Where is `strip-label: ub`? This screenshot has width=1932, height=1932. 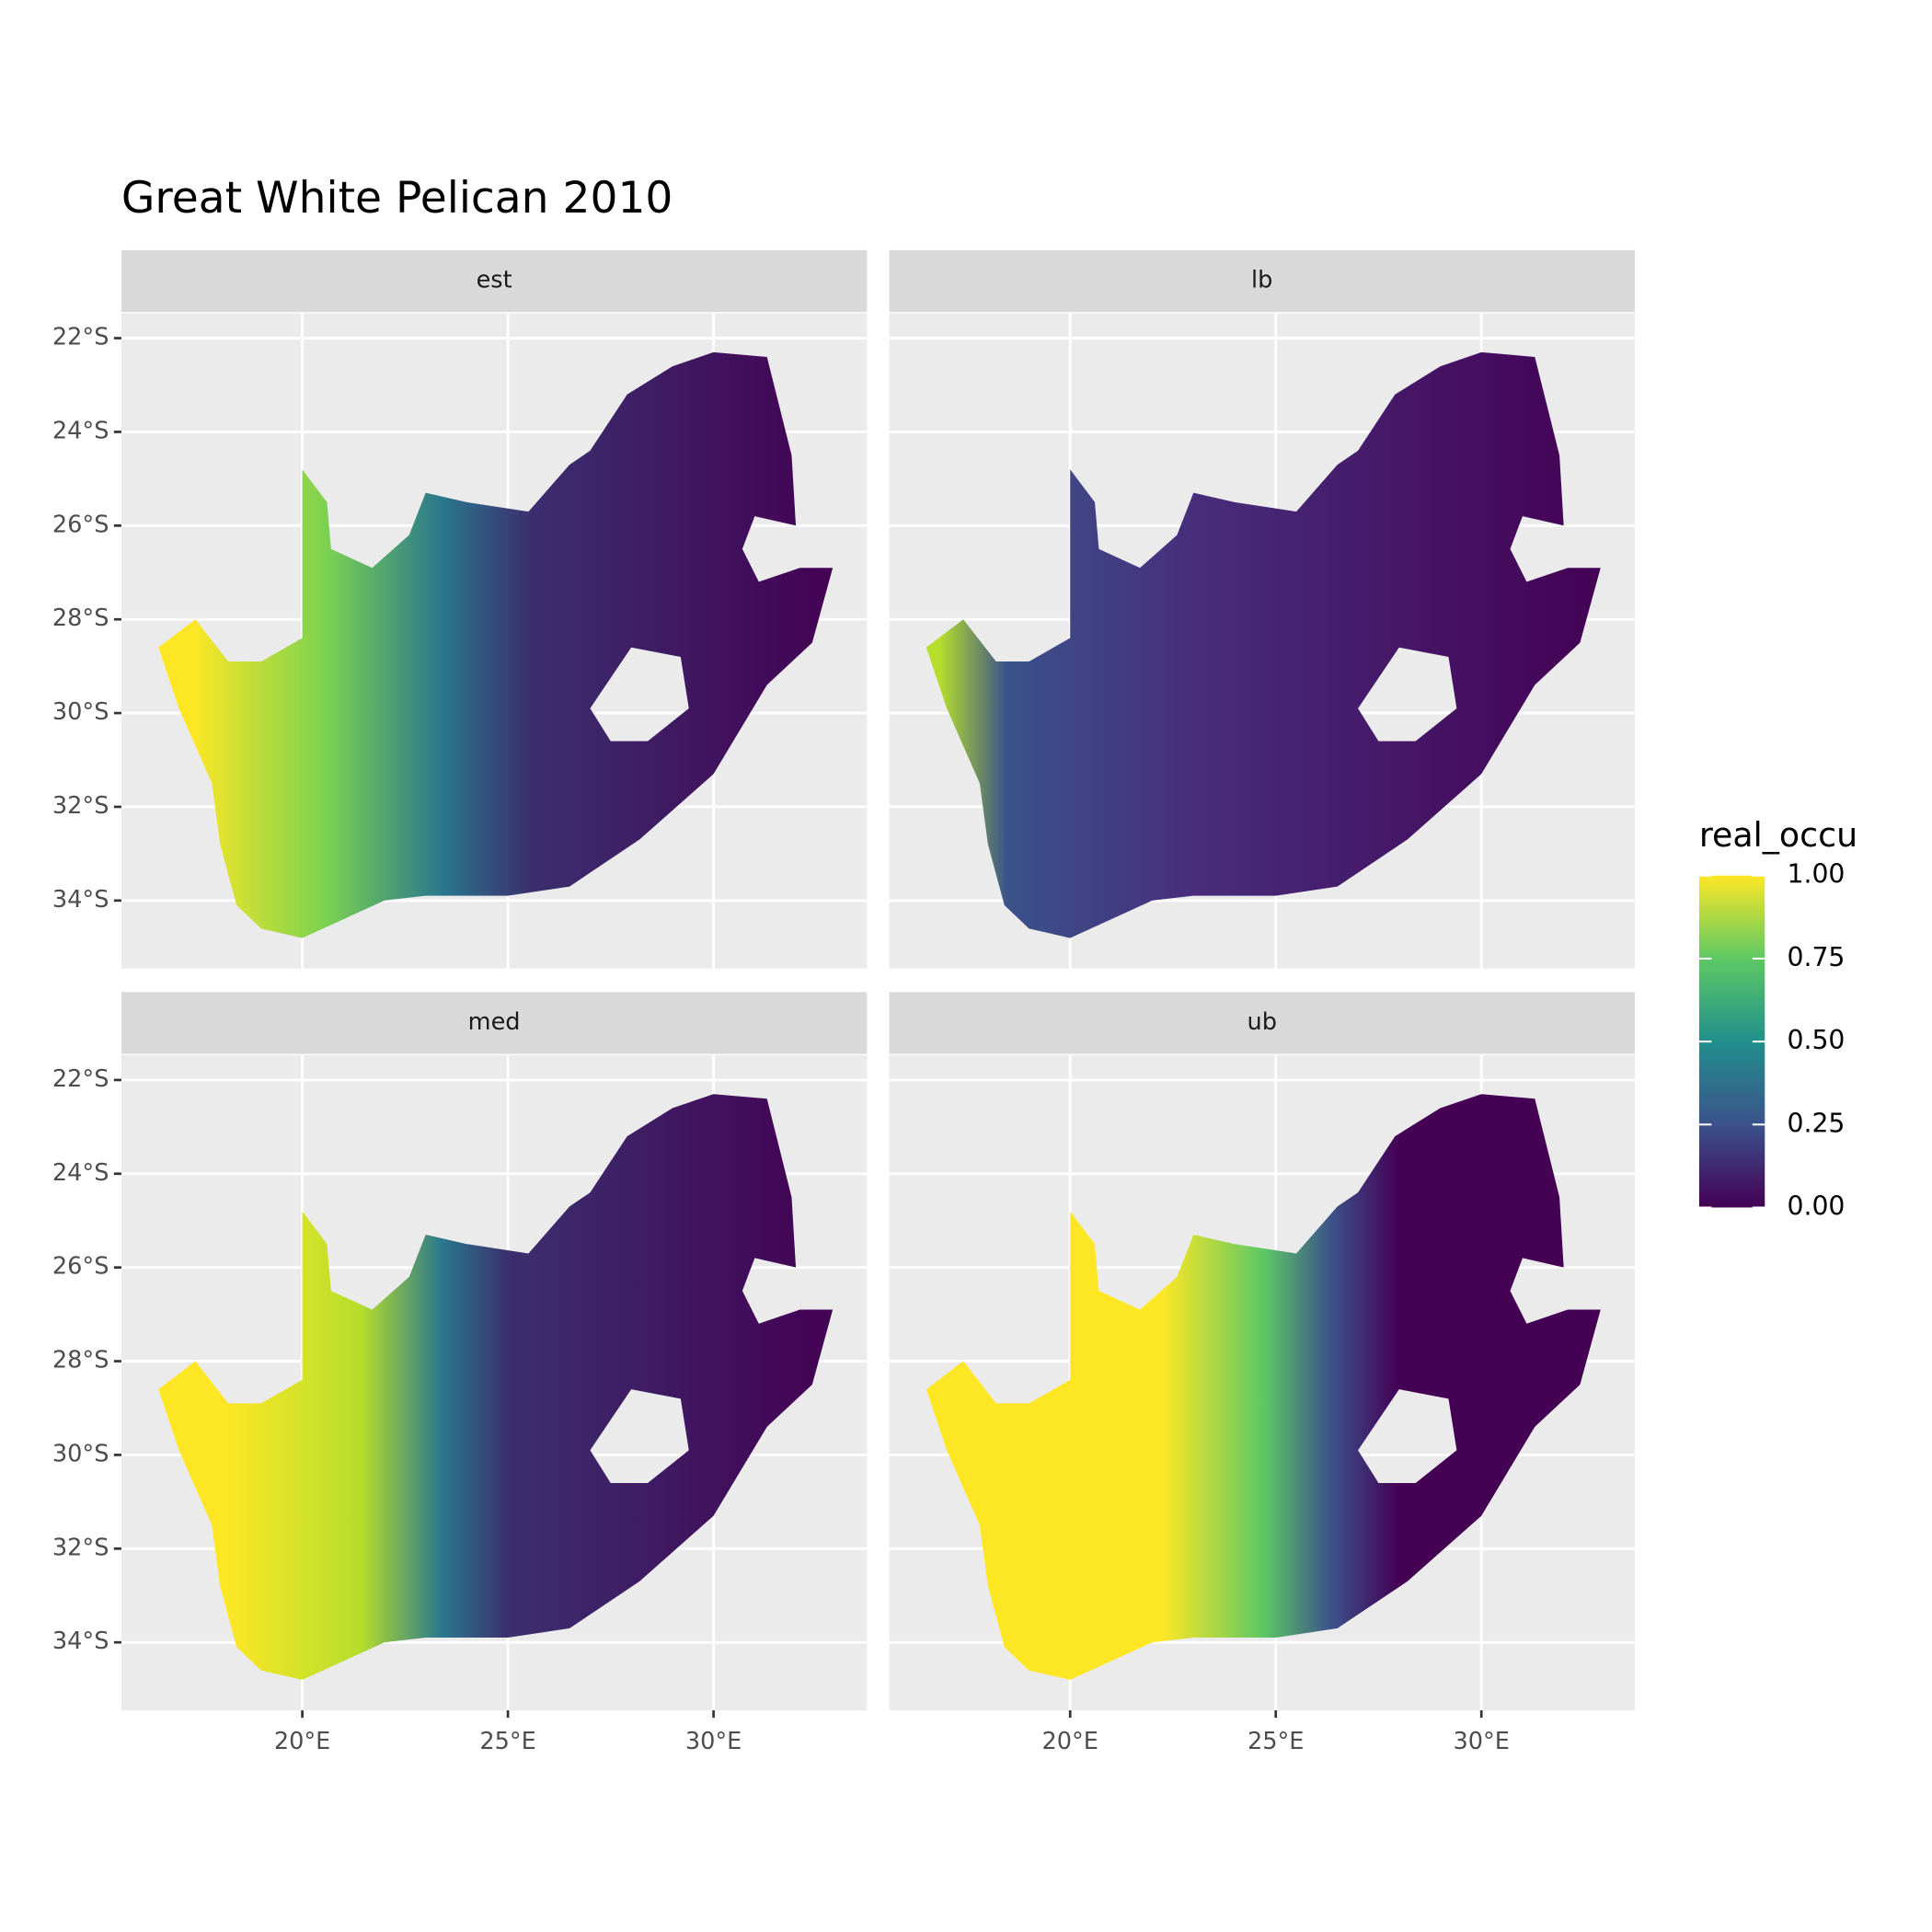 strip-label: ub is located at coordinates (1262, 1022).